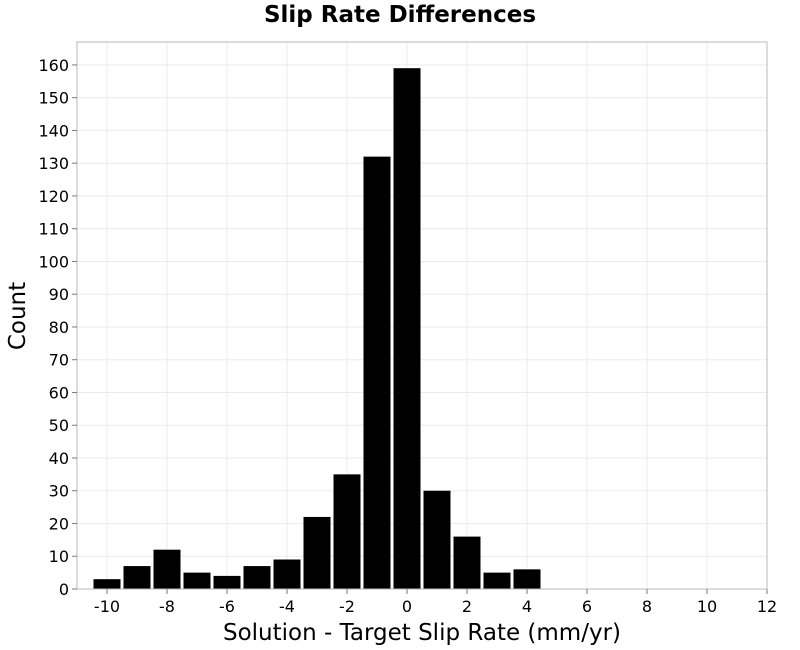 Image resolution: width=800 pixels, height=650 pixels. What do you see at coordinates (167, 606) in the screenshot?
I see `x-tick-label: -8` at bounding box center [167, 606].